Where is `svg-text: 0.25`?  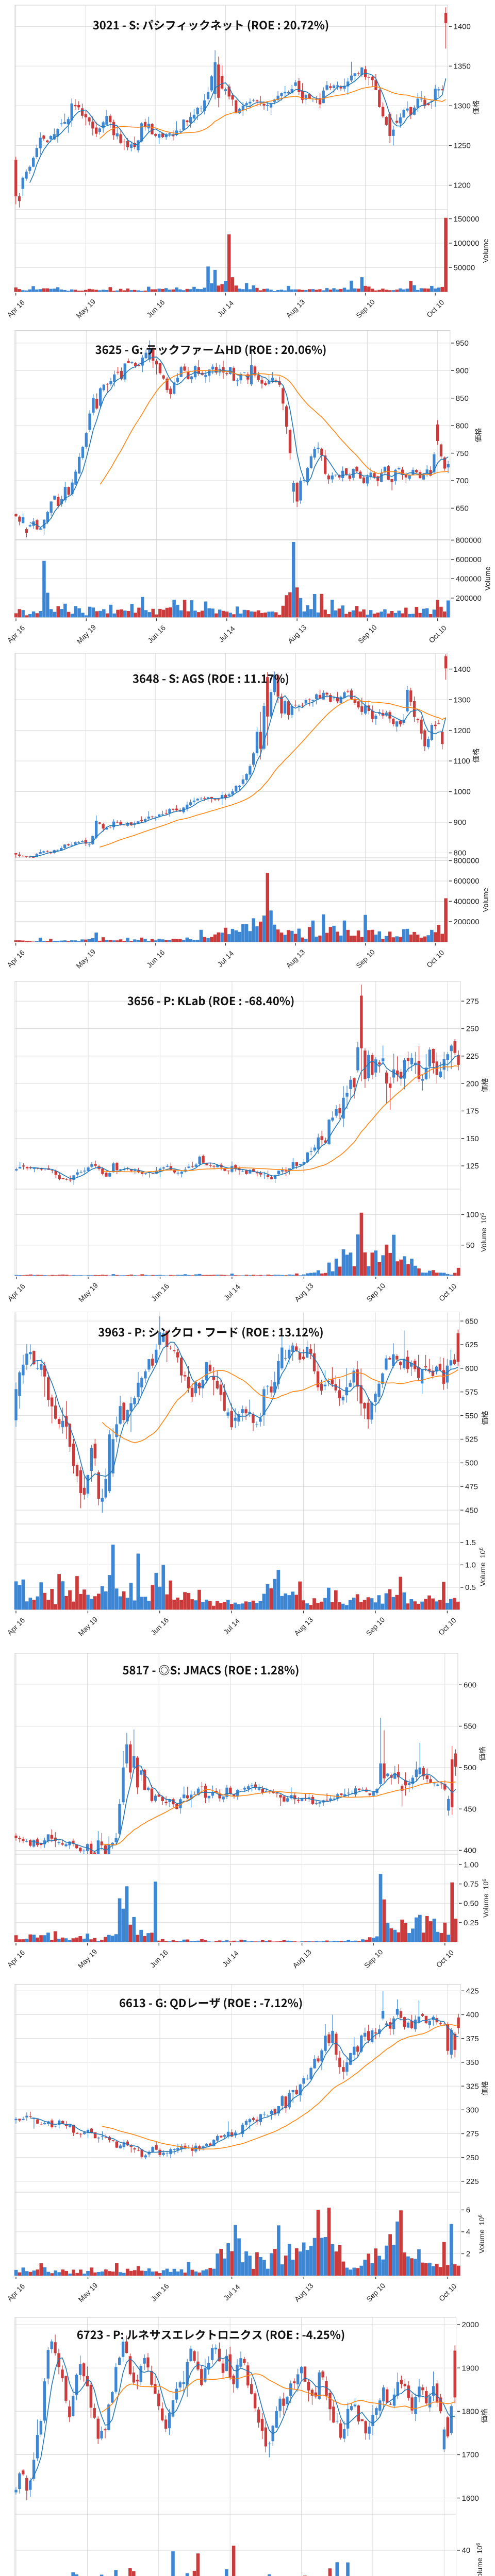 svg-text: 0.25 is located at coordinates (471, 1923).